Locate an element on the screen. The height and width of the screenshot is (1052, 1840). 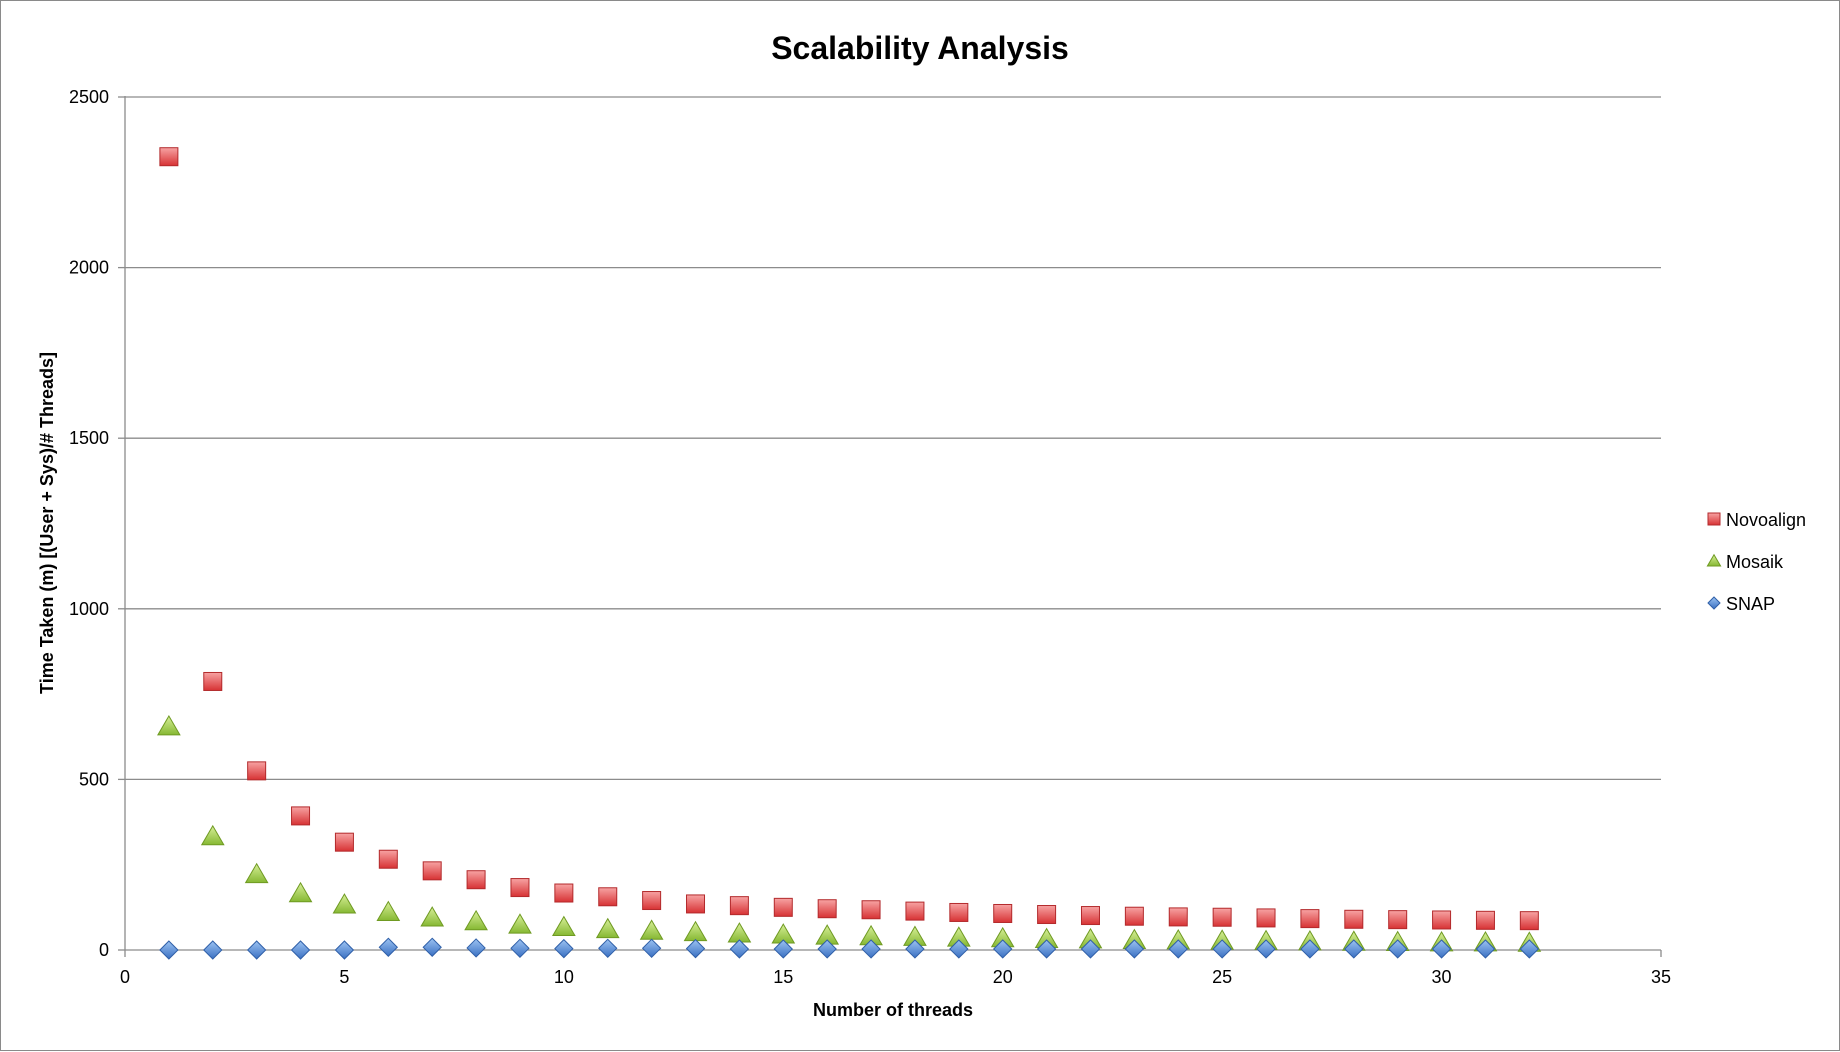
legend-label-snap: SNAP is located at coordinates (1750, 604).